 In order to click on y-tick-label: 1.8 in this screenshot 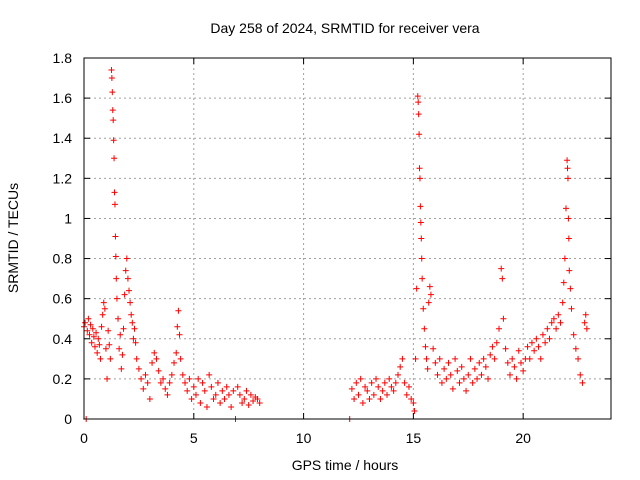, I will do `click(63, 58)`.